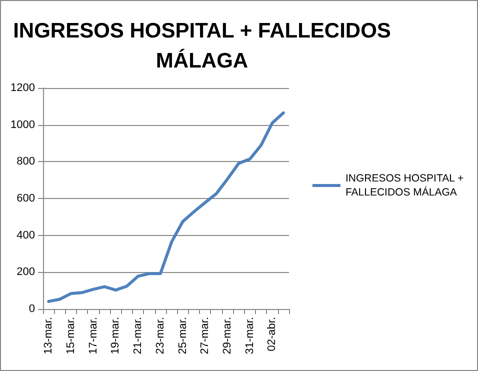 This screenshot has width=478, height=371. Describe the element at coordinates (25, 198) in the screenshot. I see `y-tick-label: 600` at that location.